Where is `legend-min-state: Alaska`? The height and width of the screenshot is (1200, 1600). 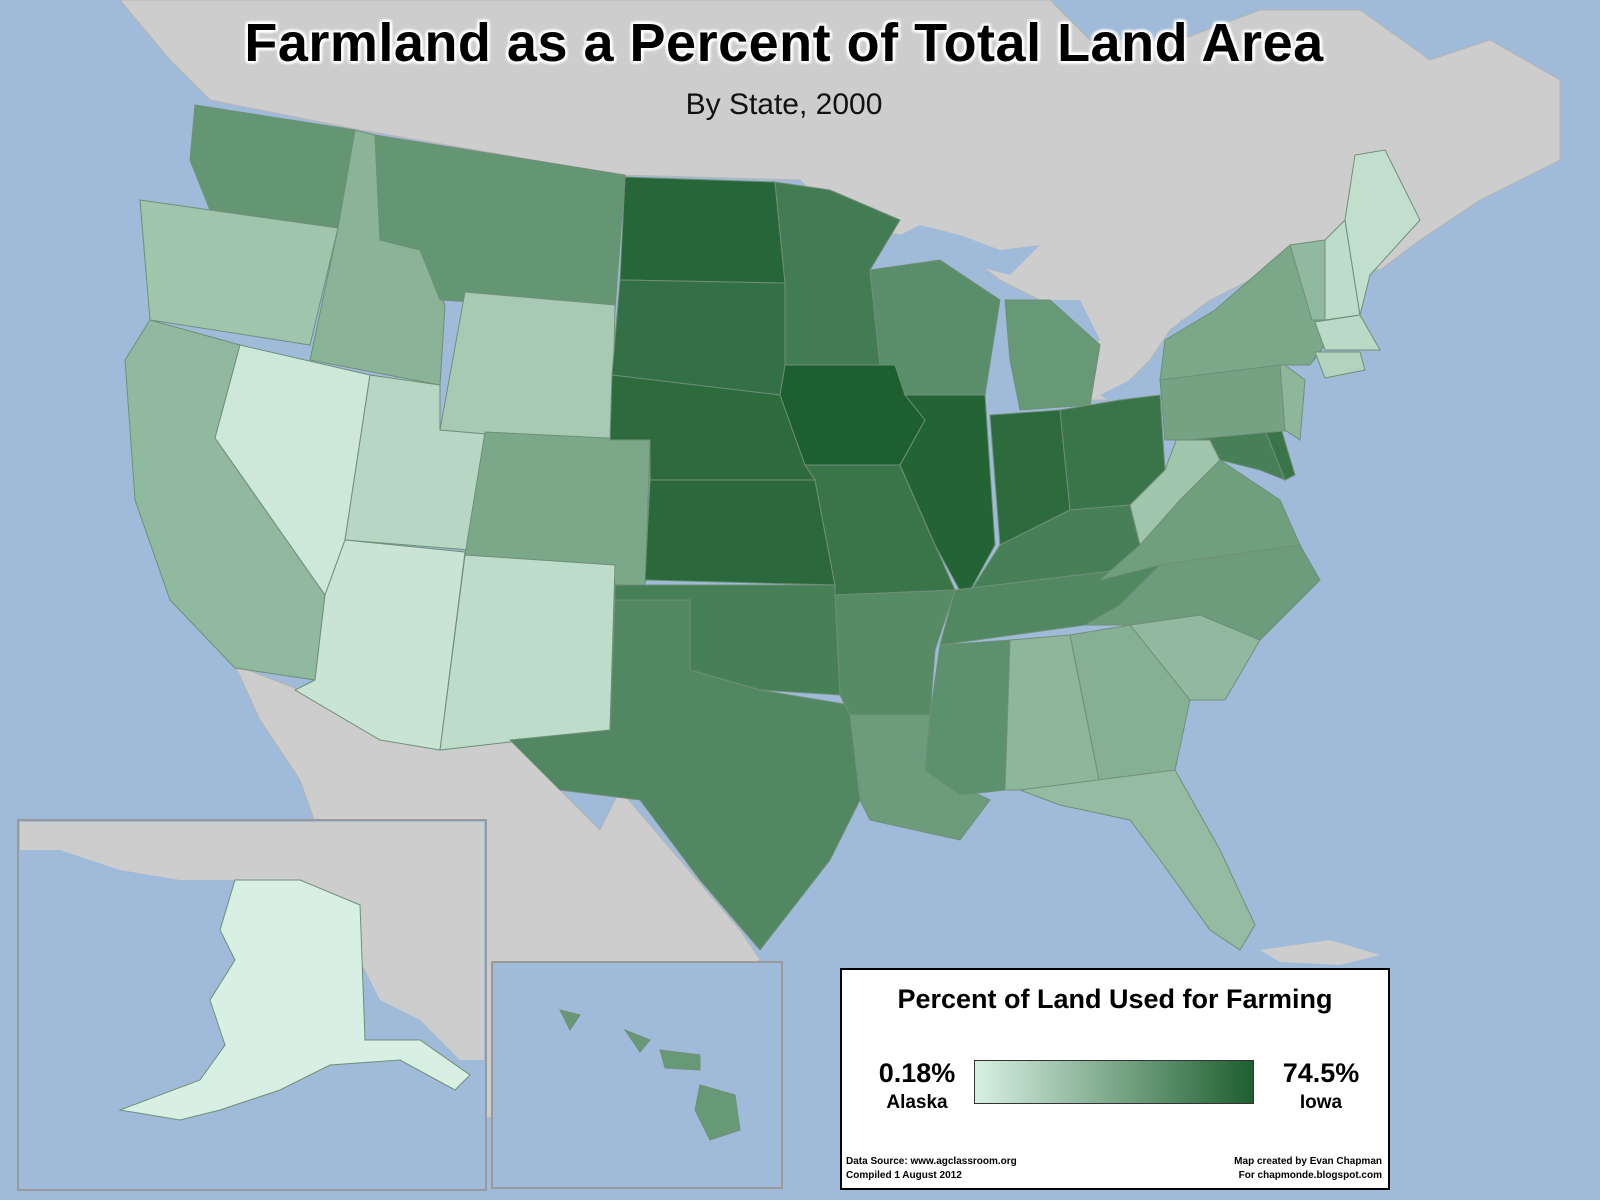 legend-min-state: Alaska is located at coordinates (917, 1102).